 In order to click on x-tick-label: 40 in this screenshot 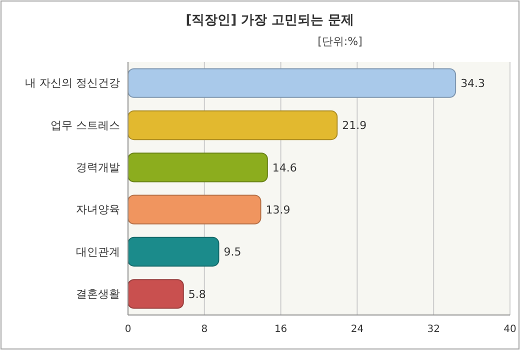, I will do `click(510, 330)`.